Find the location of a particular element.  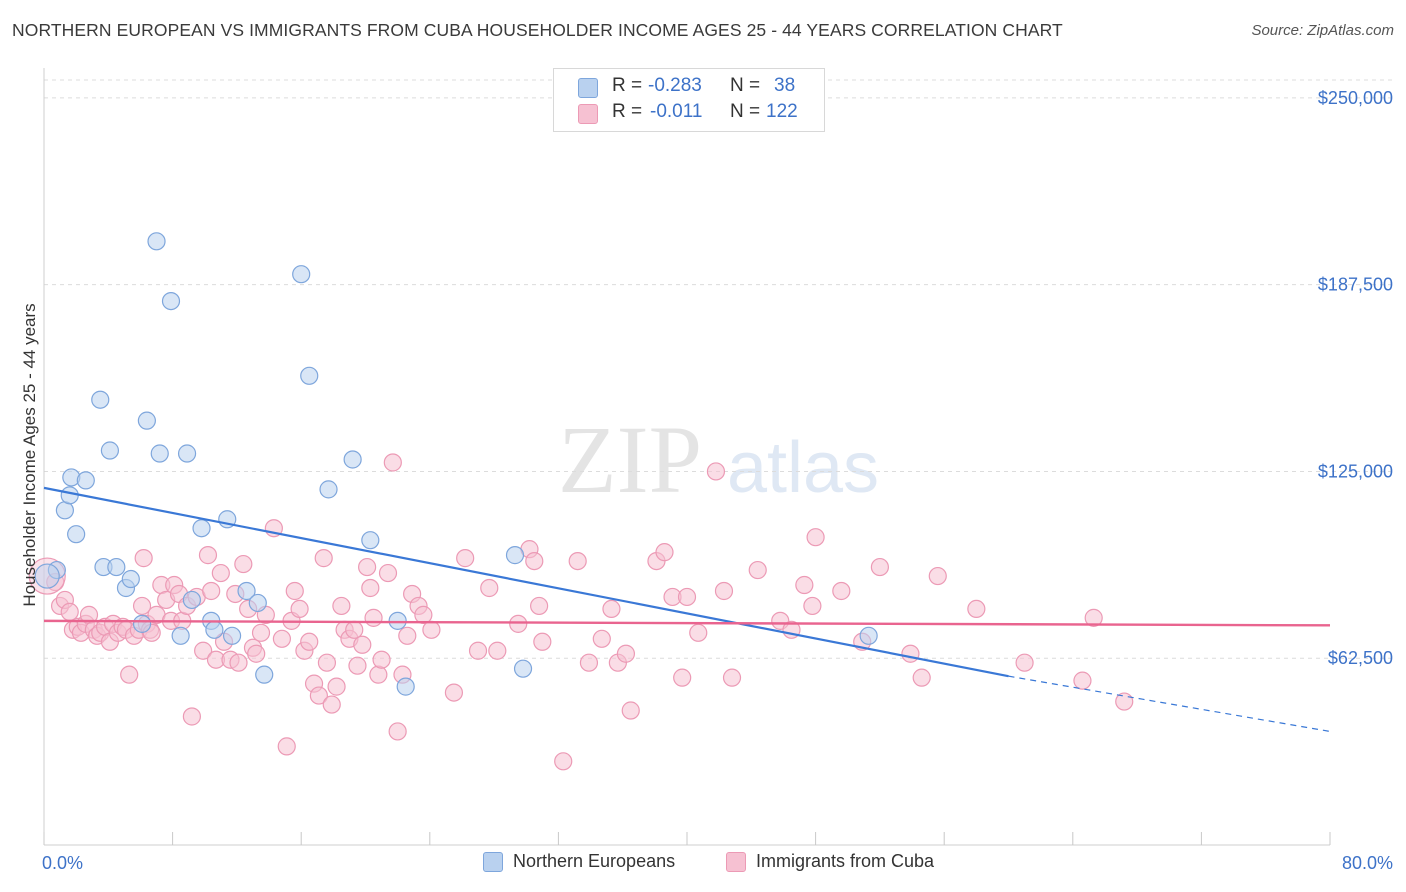

watermark-zip: ZIP is located at coordinates (630, 459).